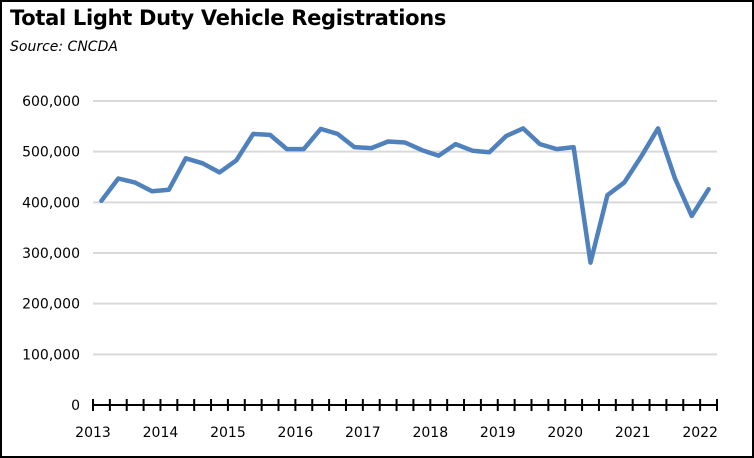 This screenshot has width=754, height=458. Describe the element at coordinates (93, 433) in the screenshot. I see `x-tick-label: 2013` at that location.